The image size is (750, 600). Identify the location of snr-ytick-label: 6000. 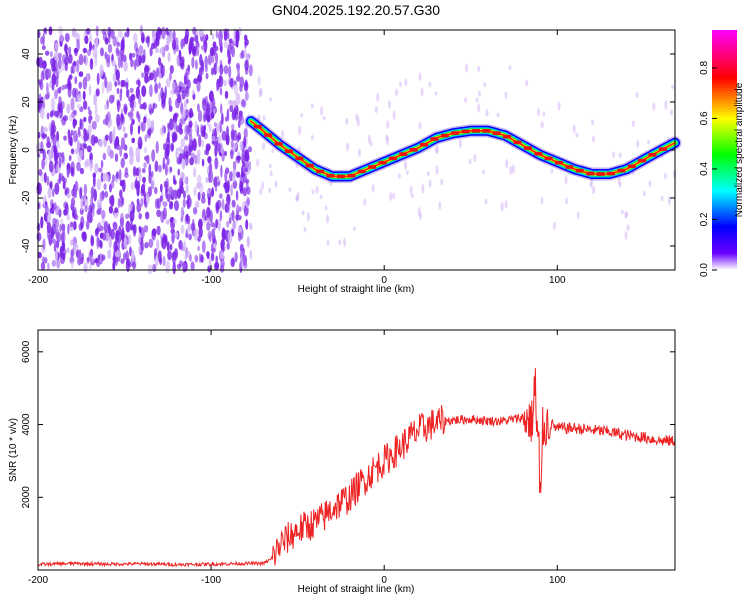
(26, 351).